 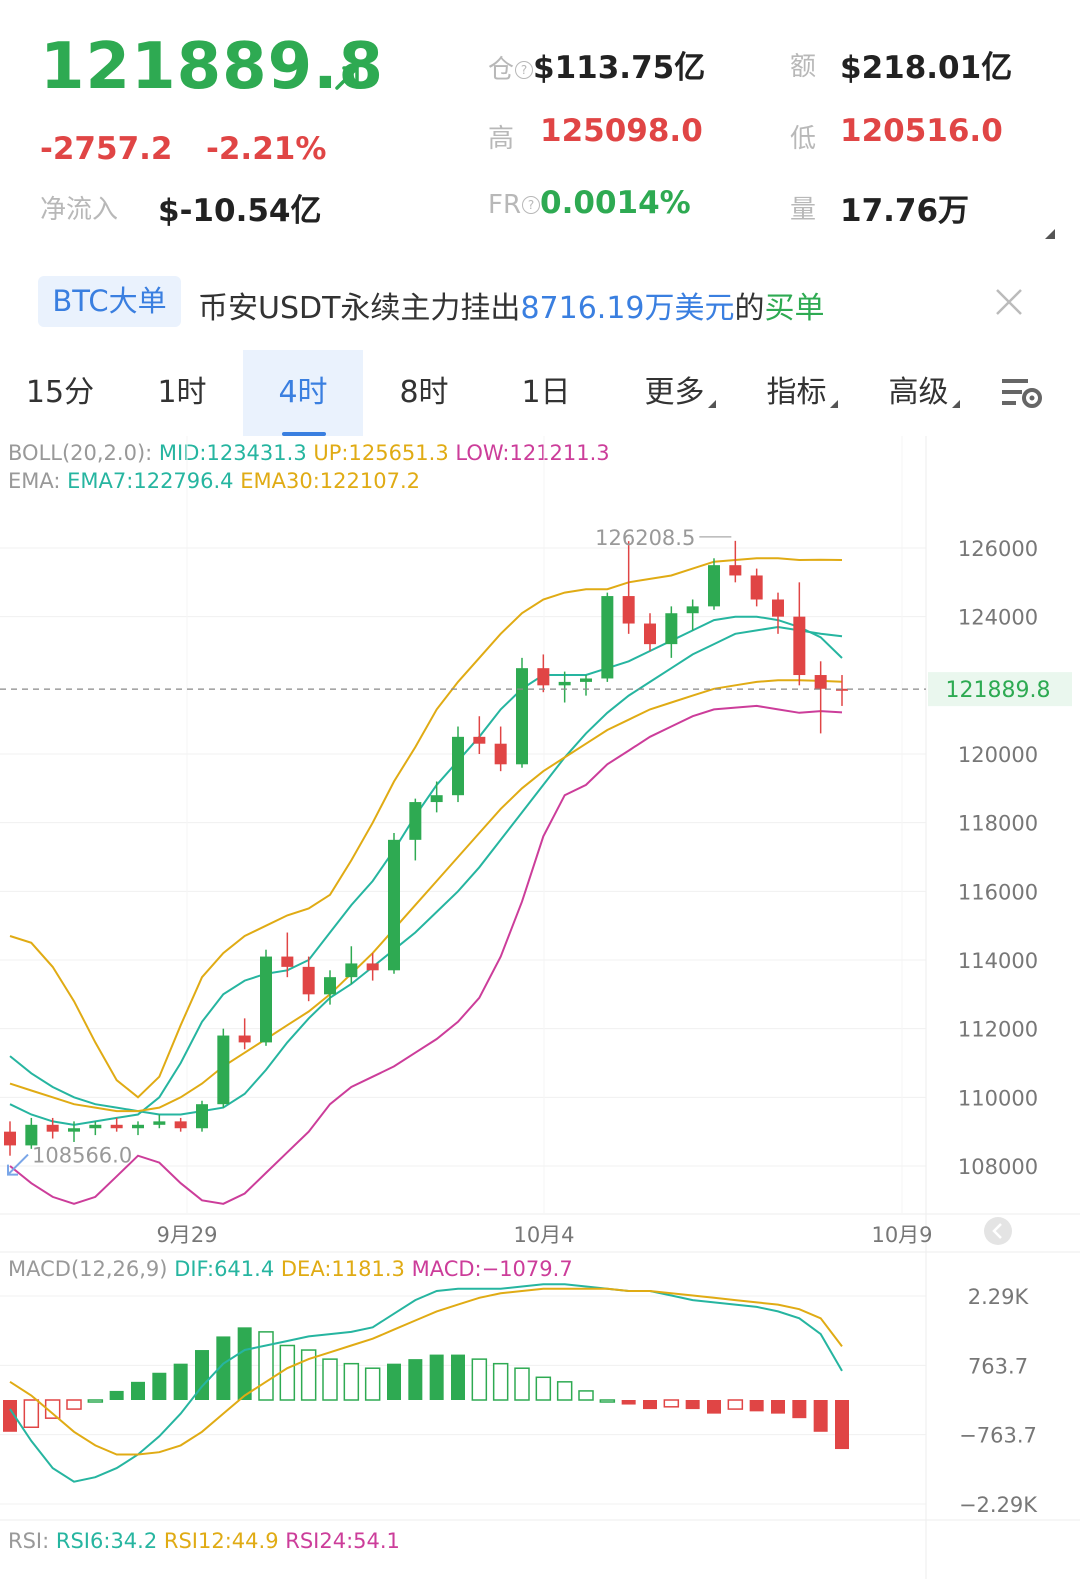 I want to click on ema-legend: EMA: EMA7:122796.4 EMA30:122107.2, so click(x=214, y=481).